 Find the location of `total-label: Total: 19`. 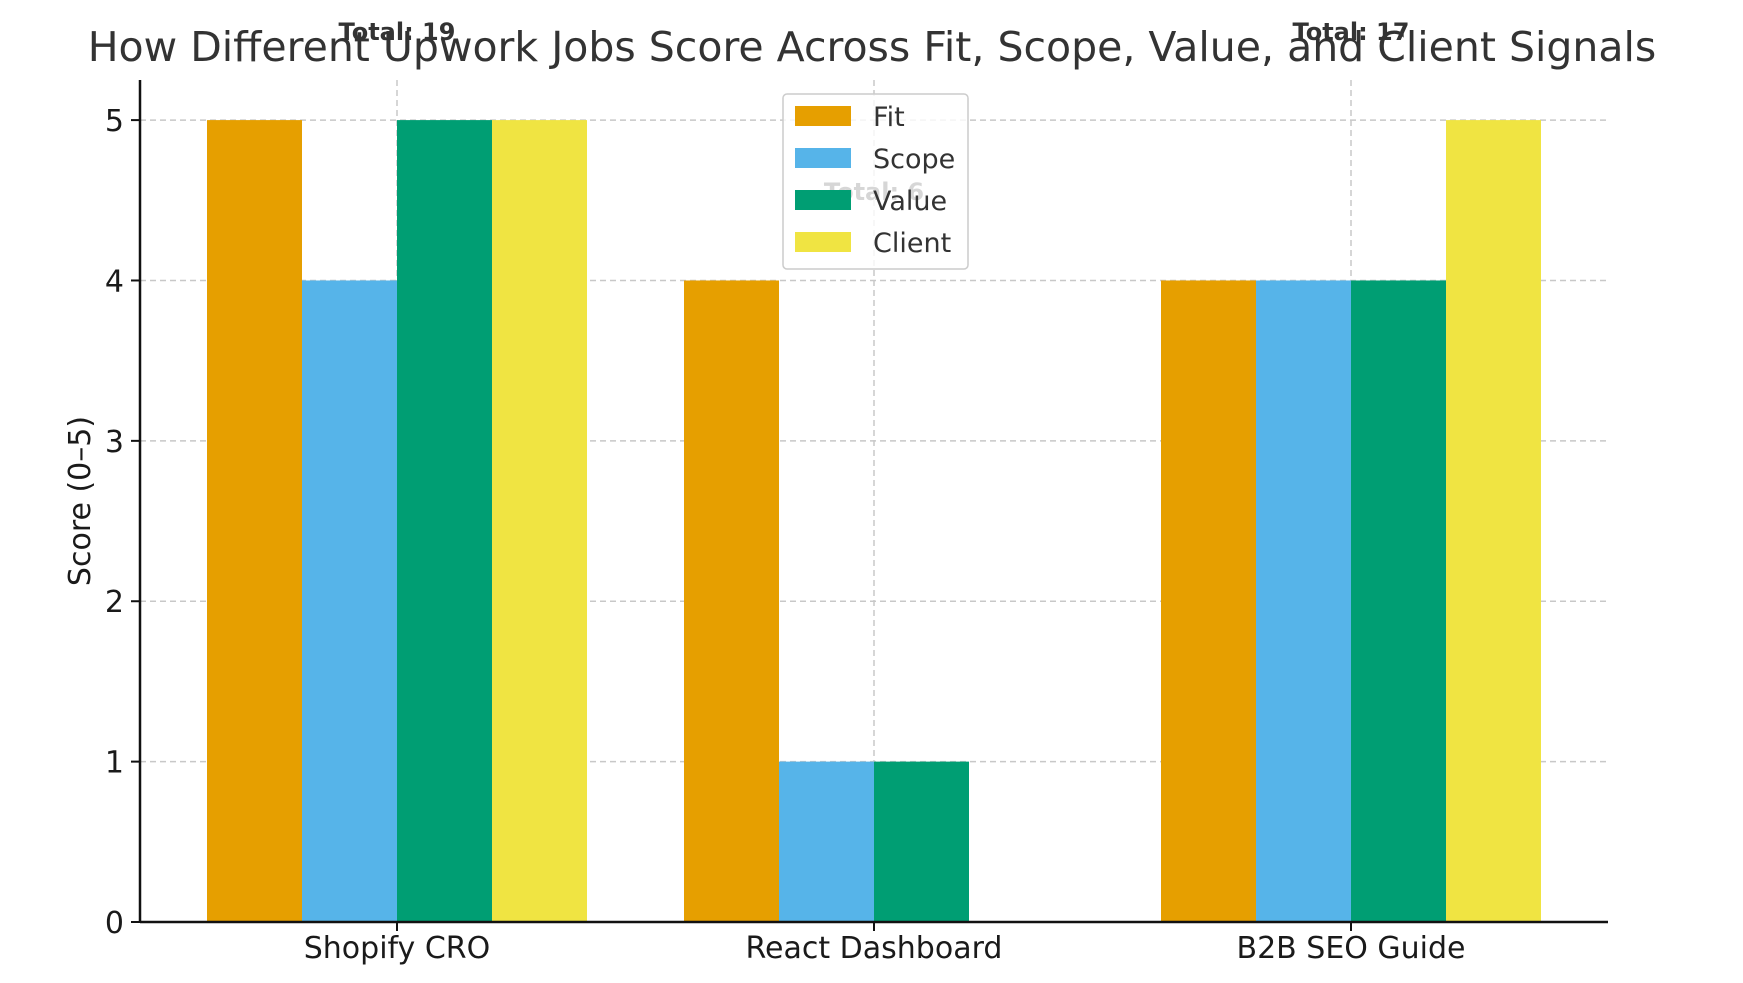

total-label: Total: 19 is located at coordinates (397, 32).